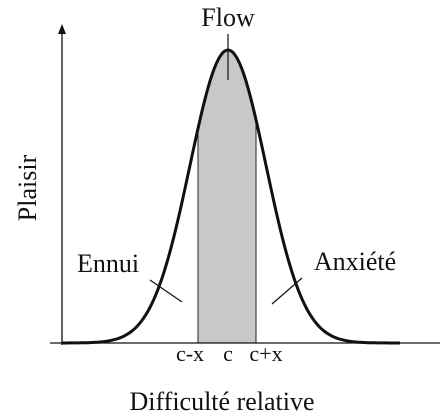  Describe the element at coordinates (108, 263) in the screenshot. I see `ennui-label: Ennui` at that location.